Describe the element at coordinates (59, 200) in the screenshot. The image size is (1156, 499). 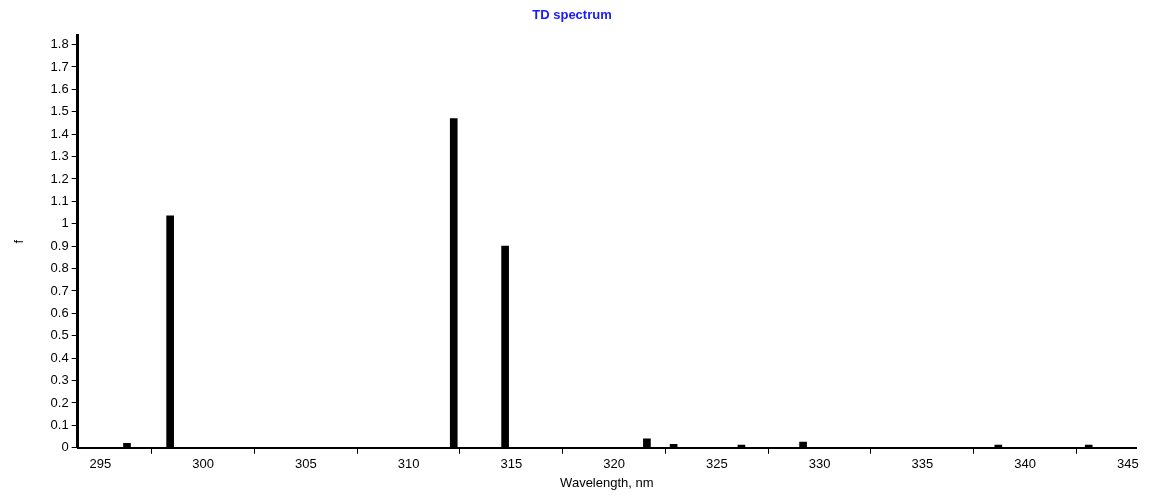
I see `y-tick-label: 1.1` at that location.